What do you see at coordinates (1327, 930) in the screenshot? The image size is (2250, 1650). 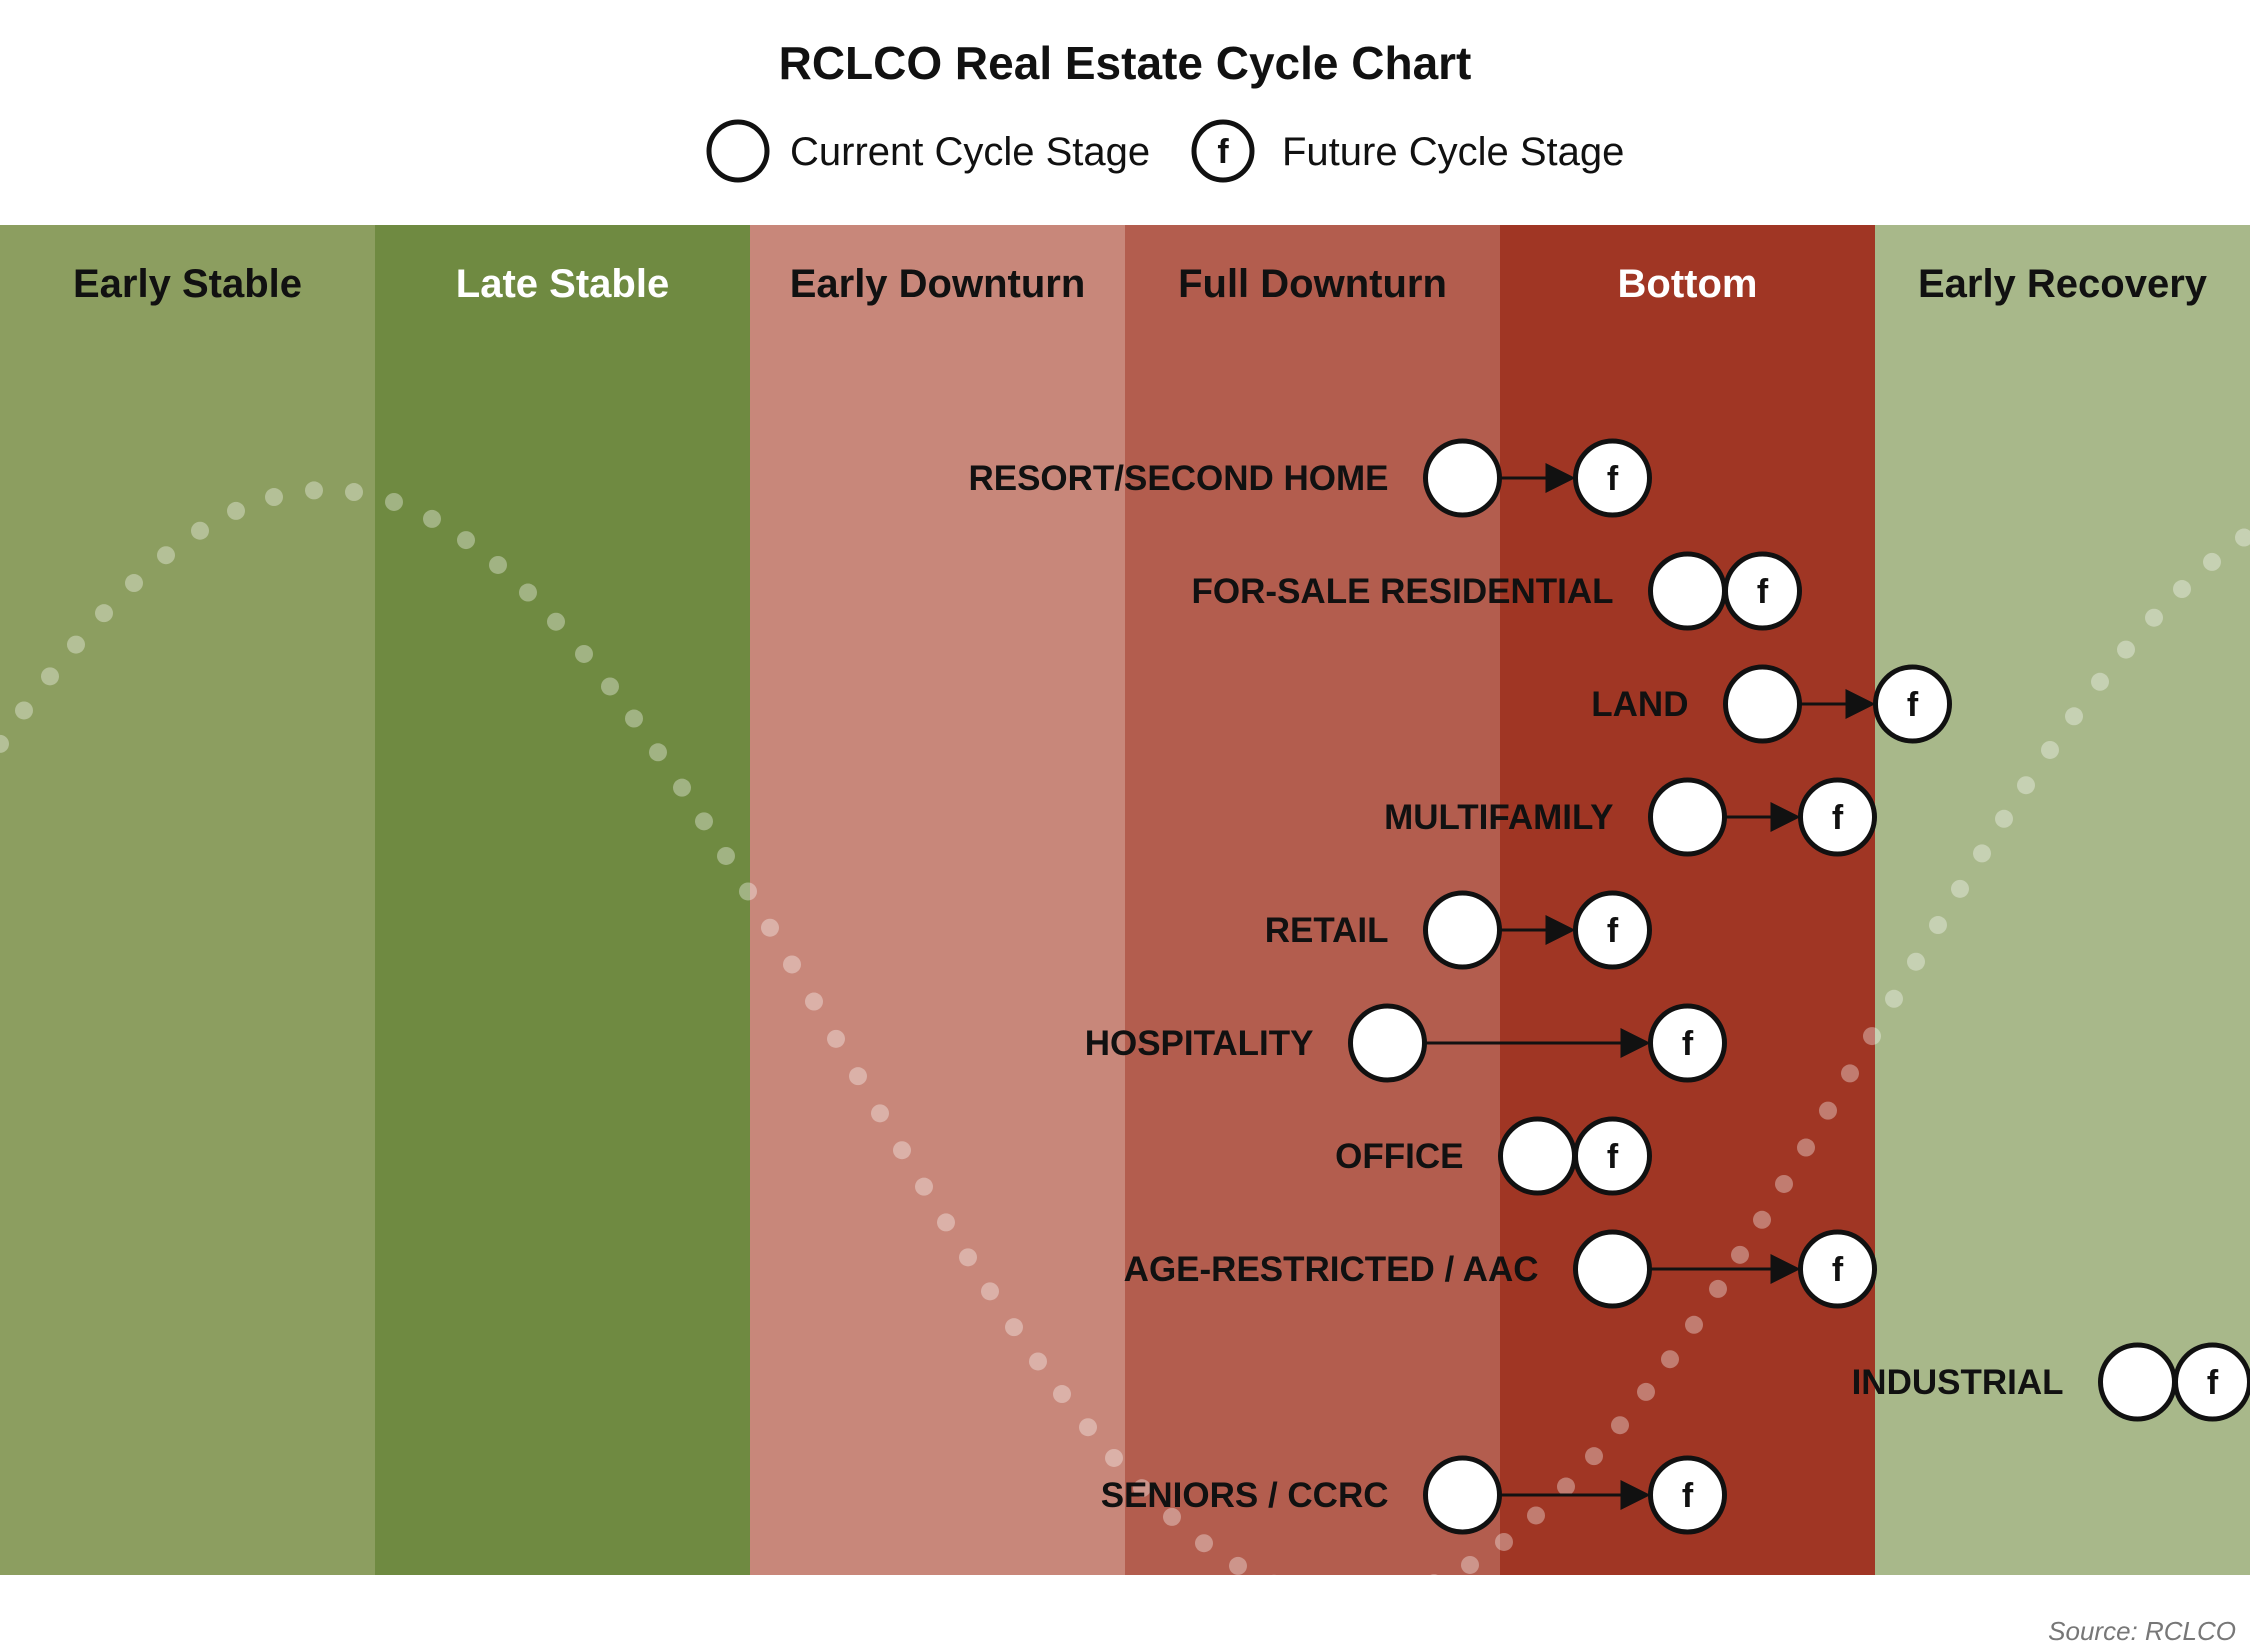 I see `sector-label: RETAIL` at bounding box center [1327, 930].